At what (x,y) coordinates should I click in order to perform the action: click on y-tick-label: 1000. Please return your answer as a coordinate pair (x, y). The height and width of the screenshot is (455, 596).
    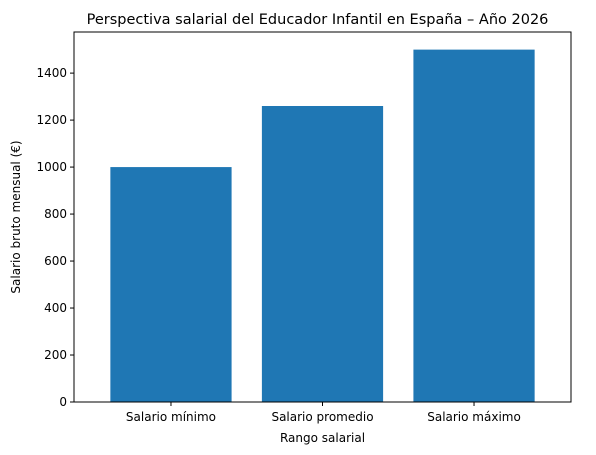
    Looking at the image, I should click on (51, 167).